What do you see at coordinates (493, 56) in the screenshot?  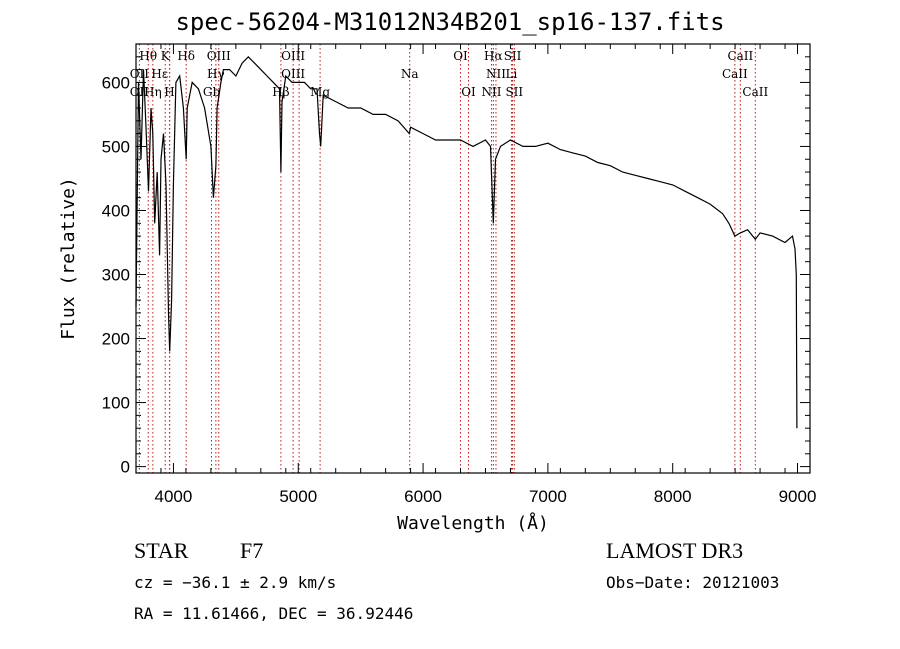 I see `line-label-6: Hα` at bounding box center [493, 56].